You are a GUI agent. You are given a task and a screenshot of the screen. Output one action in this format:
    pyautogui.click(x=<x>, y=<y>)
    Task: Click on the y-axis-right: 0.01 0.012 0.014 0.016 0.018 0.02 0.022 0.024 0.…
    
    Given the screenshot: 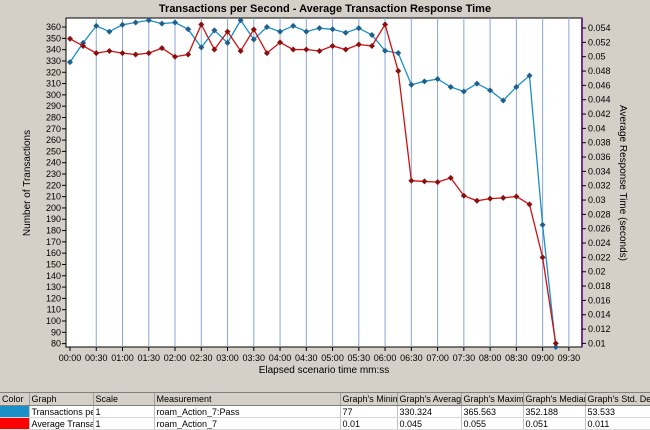 What is the action you would take?
    pyautogui.click(x=596, y=183)
    